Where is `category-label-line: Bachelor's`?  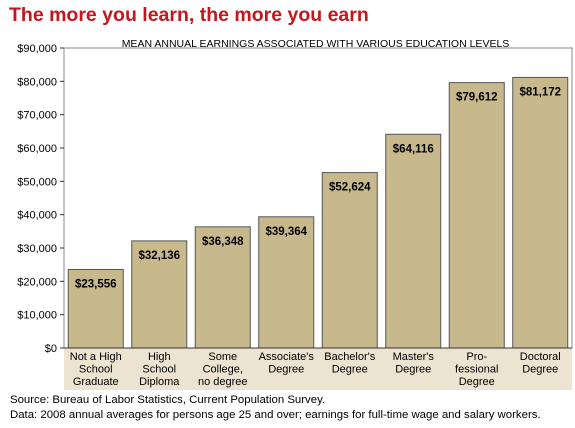 category-label-line: Bachelor's is located at coordinates (350, 357).